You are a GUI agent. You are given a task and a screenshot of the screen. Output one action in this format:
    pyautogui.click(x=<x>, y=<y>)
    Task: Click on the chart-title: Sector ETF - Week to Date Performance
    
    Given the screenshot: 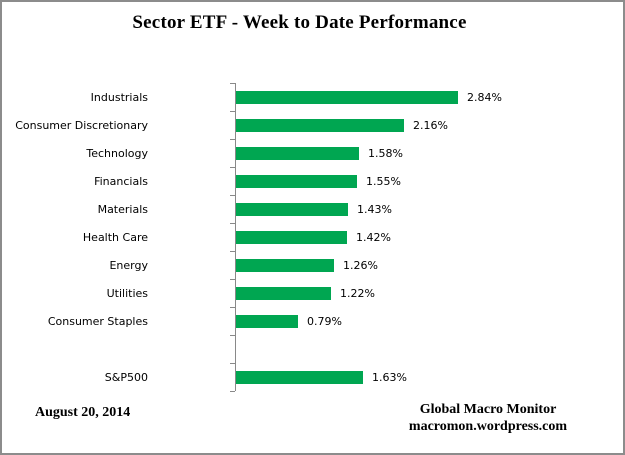 What is the action you would take?
    pyautogui.click(x=299, y=22)
    